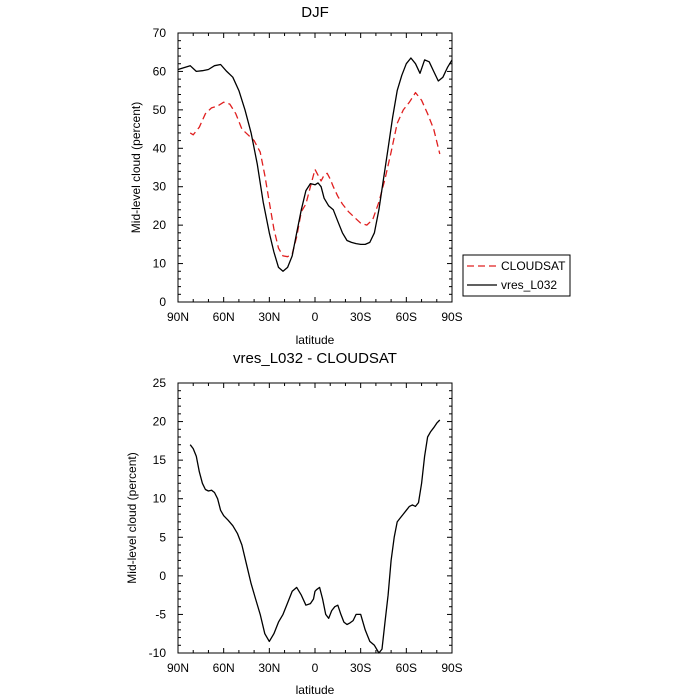 The height and width of the screenshot is (700, 700). I want to click on legend-label-vres-l032: vres_L032, so click(529, 285).